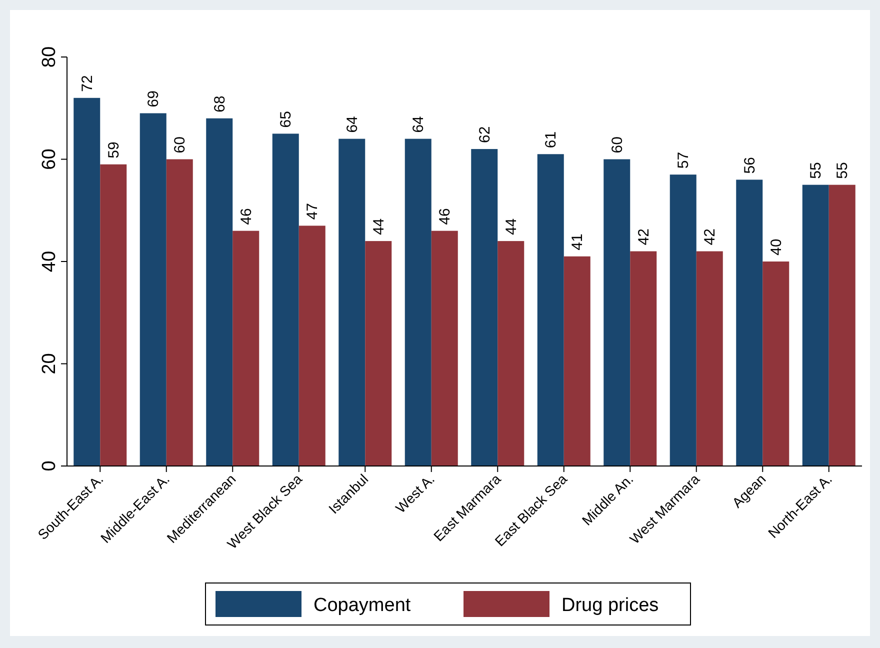  I want to click on legend-label: Copayment, so click(363, 605).